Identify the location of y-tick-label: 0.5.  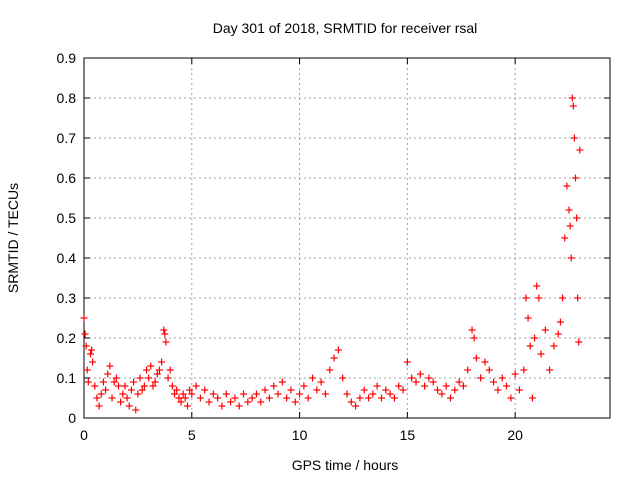
(67, 218).